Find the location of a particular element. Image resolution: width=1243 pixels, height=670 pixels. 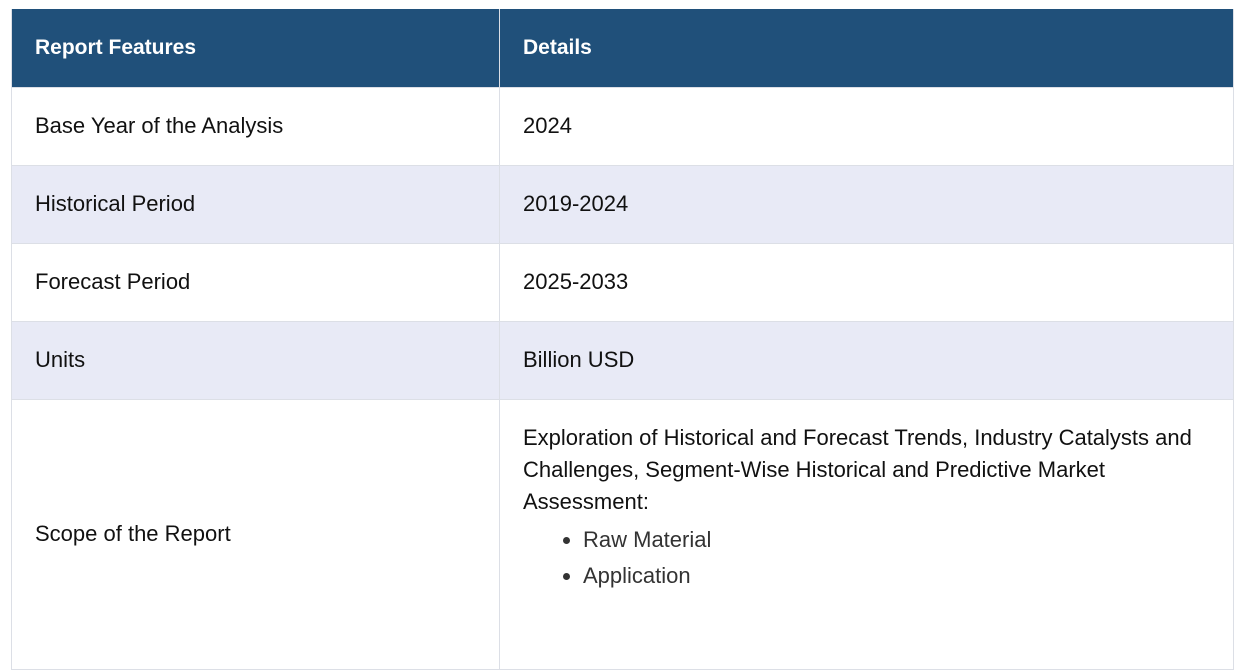

header-details: Details is located at coordinates (866, 48).